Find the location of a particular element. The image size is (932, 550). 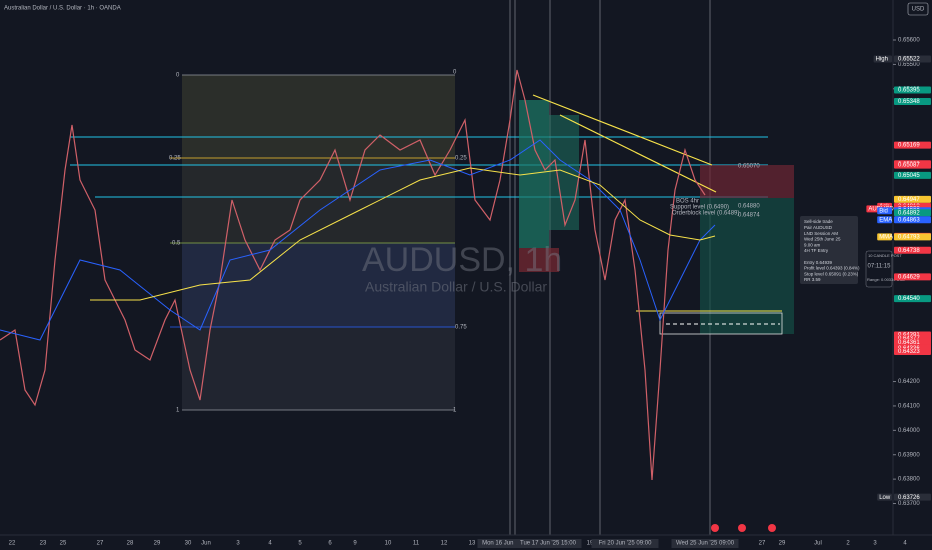

currency-button is located at coordinates (918, 9).